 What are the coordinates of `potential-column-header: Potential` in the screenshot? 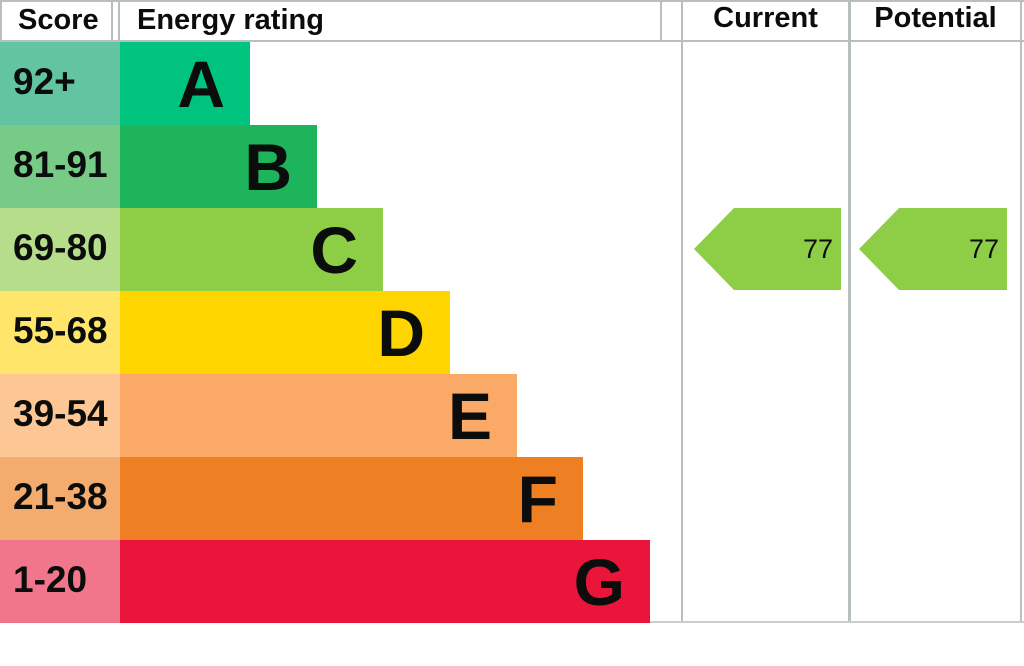 It's located at (935, 18).